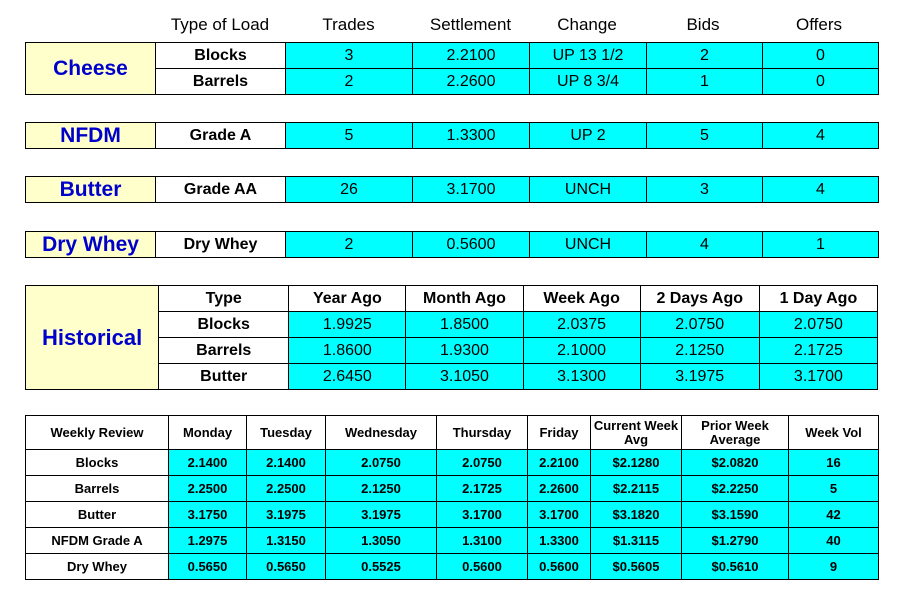  I want to click on cheese-barrels-trades: 2, so click(349, 81).